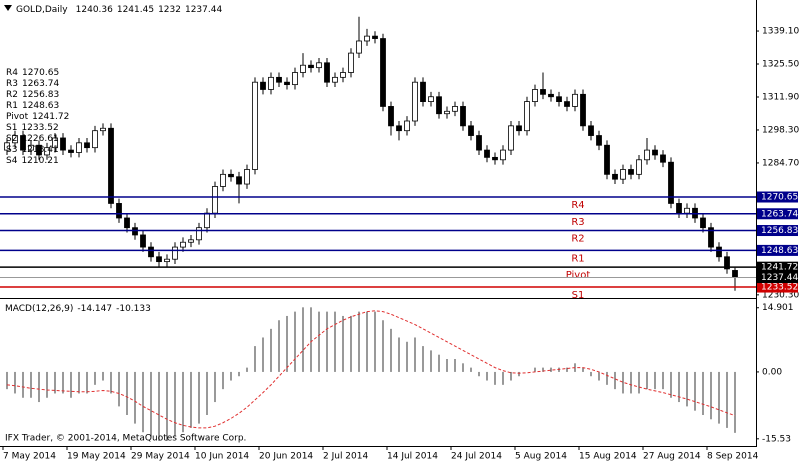 Image resolution: width=799 pixels, height=464 pixels. I want to click on level-badge-value: 1241.72, so click(779, 268).